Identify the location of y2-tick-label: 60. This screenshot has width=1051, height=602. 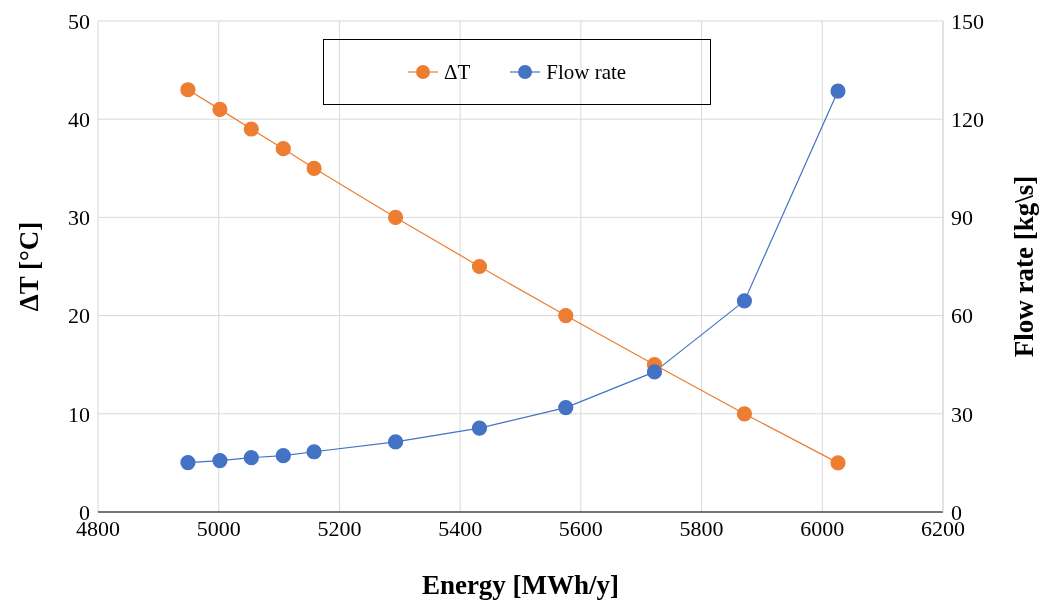
(962, 316).